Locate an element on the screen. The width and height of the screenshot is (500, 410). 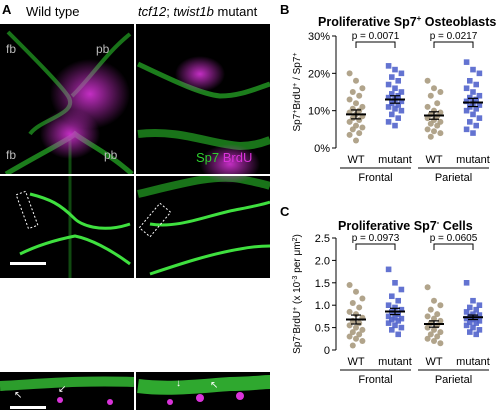
chart-b-bracket is located at coordinates (453, 44).